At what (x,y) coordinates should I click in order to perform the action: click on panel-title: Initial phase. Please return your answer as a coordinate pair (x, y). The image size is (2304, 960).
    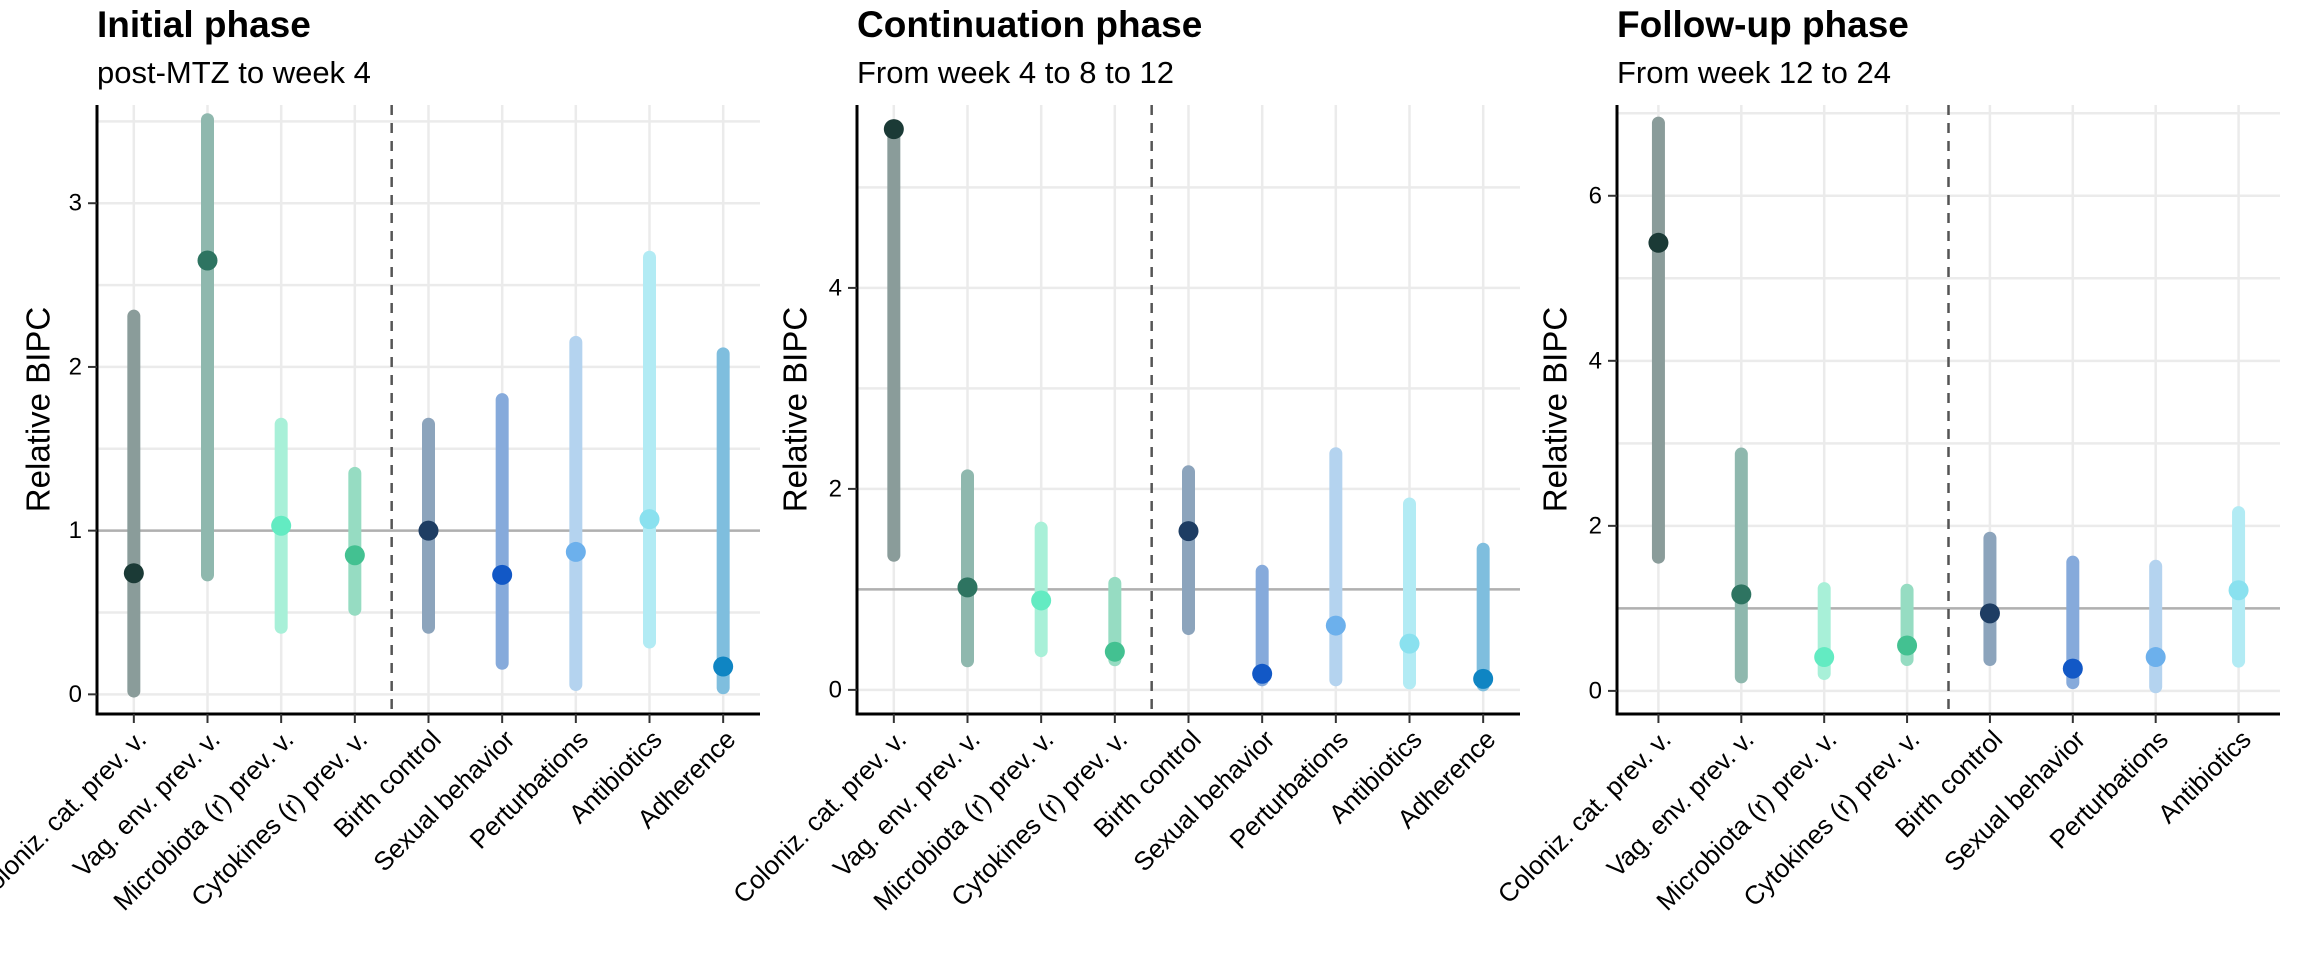
    Looking at the image, I should click on (204, 24).